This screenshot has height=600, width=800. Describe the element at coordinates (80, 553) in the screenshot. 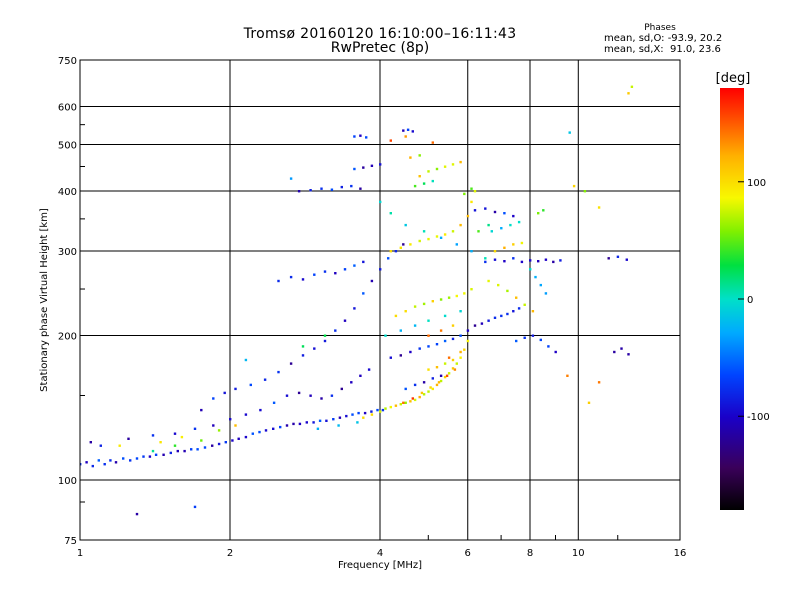

I see `x-tick-label: 1` at that location.